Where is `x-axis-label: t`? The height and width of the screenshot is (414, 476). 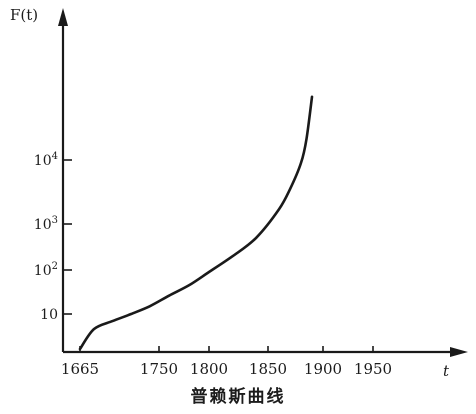
x-axis-label: t is located at coordinates (446, 371).